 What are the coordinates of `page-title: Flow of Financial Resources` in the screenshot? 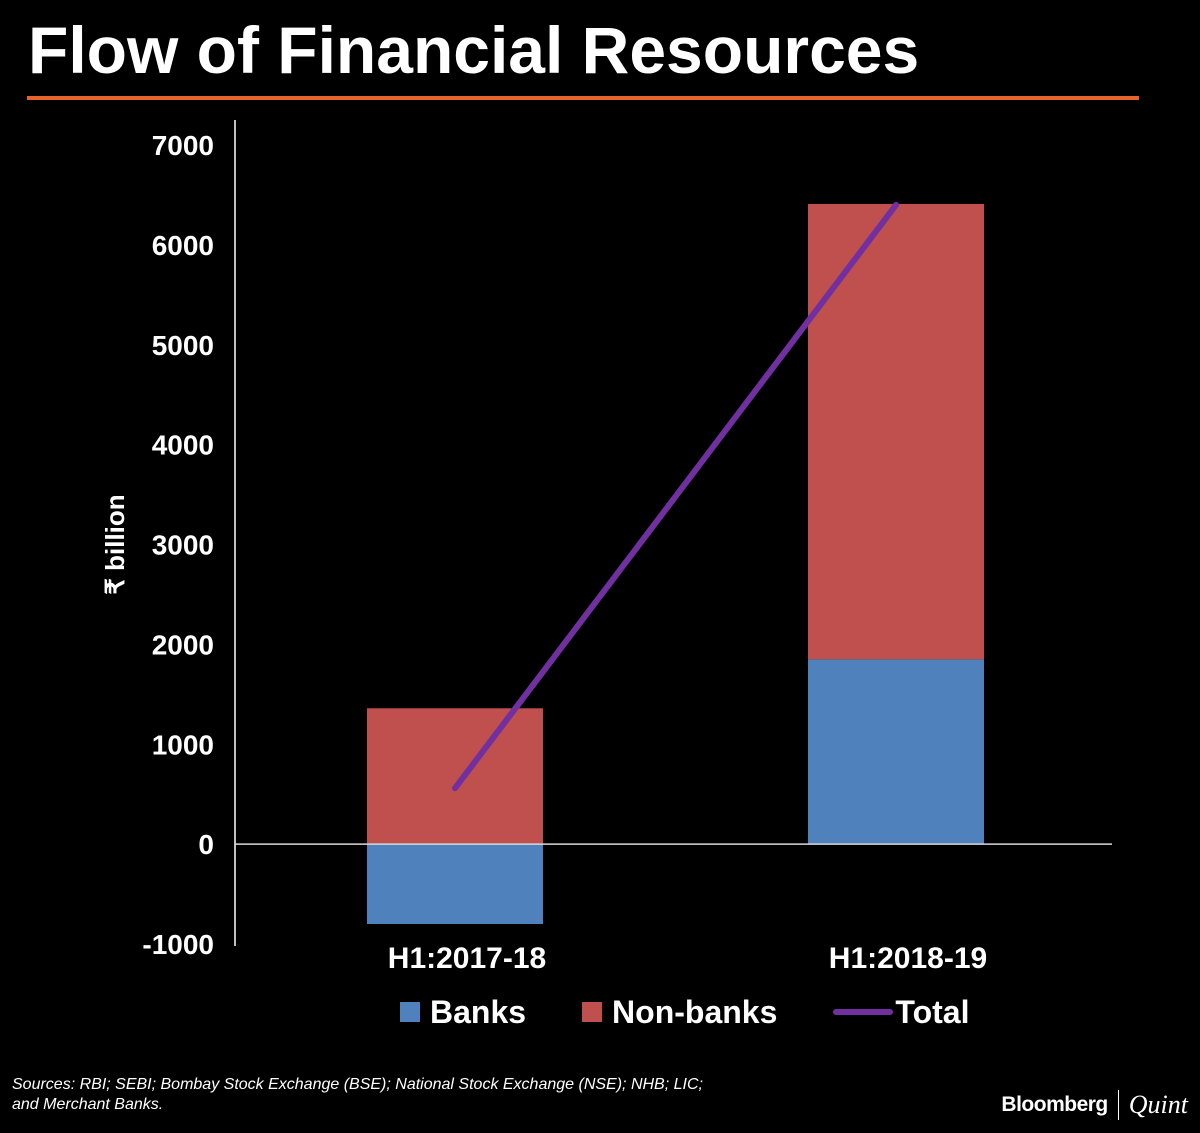 It's located at (474, 50).